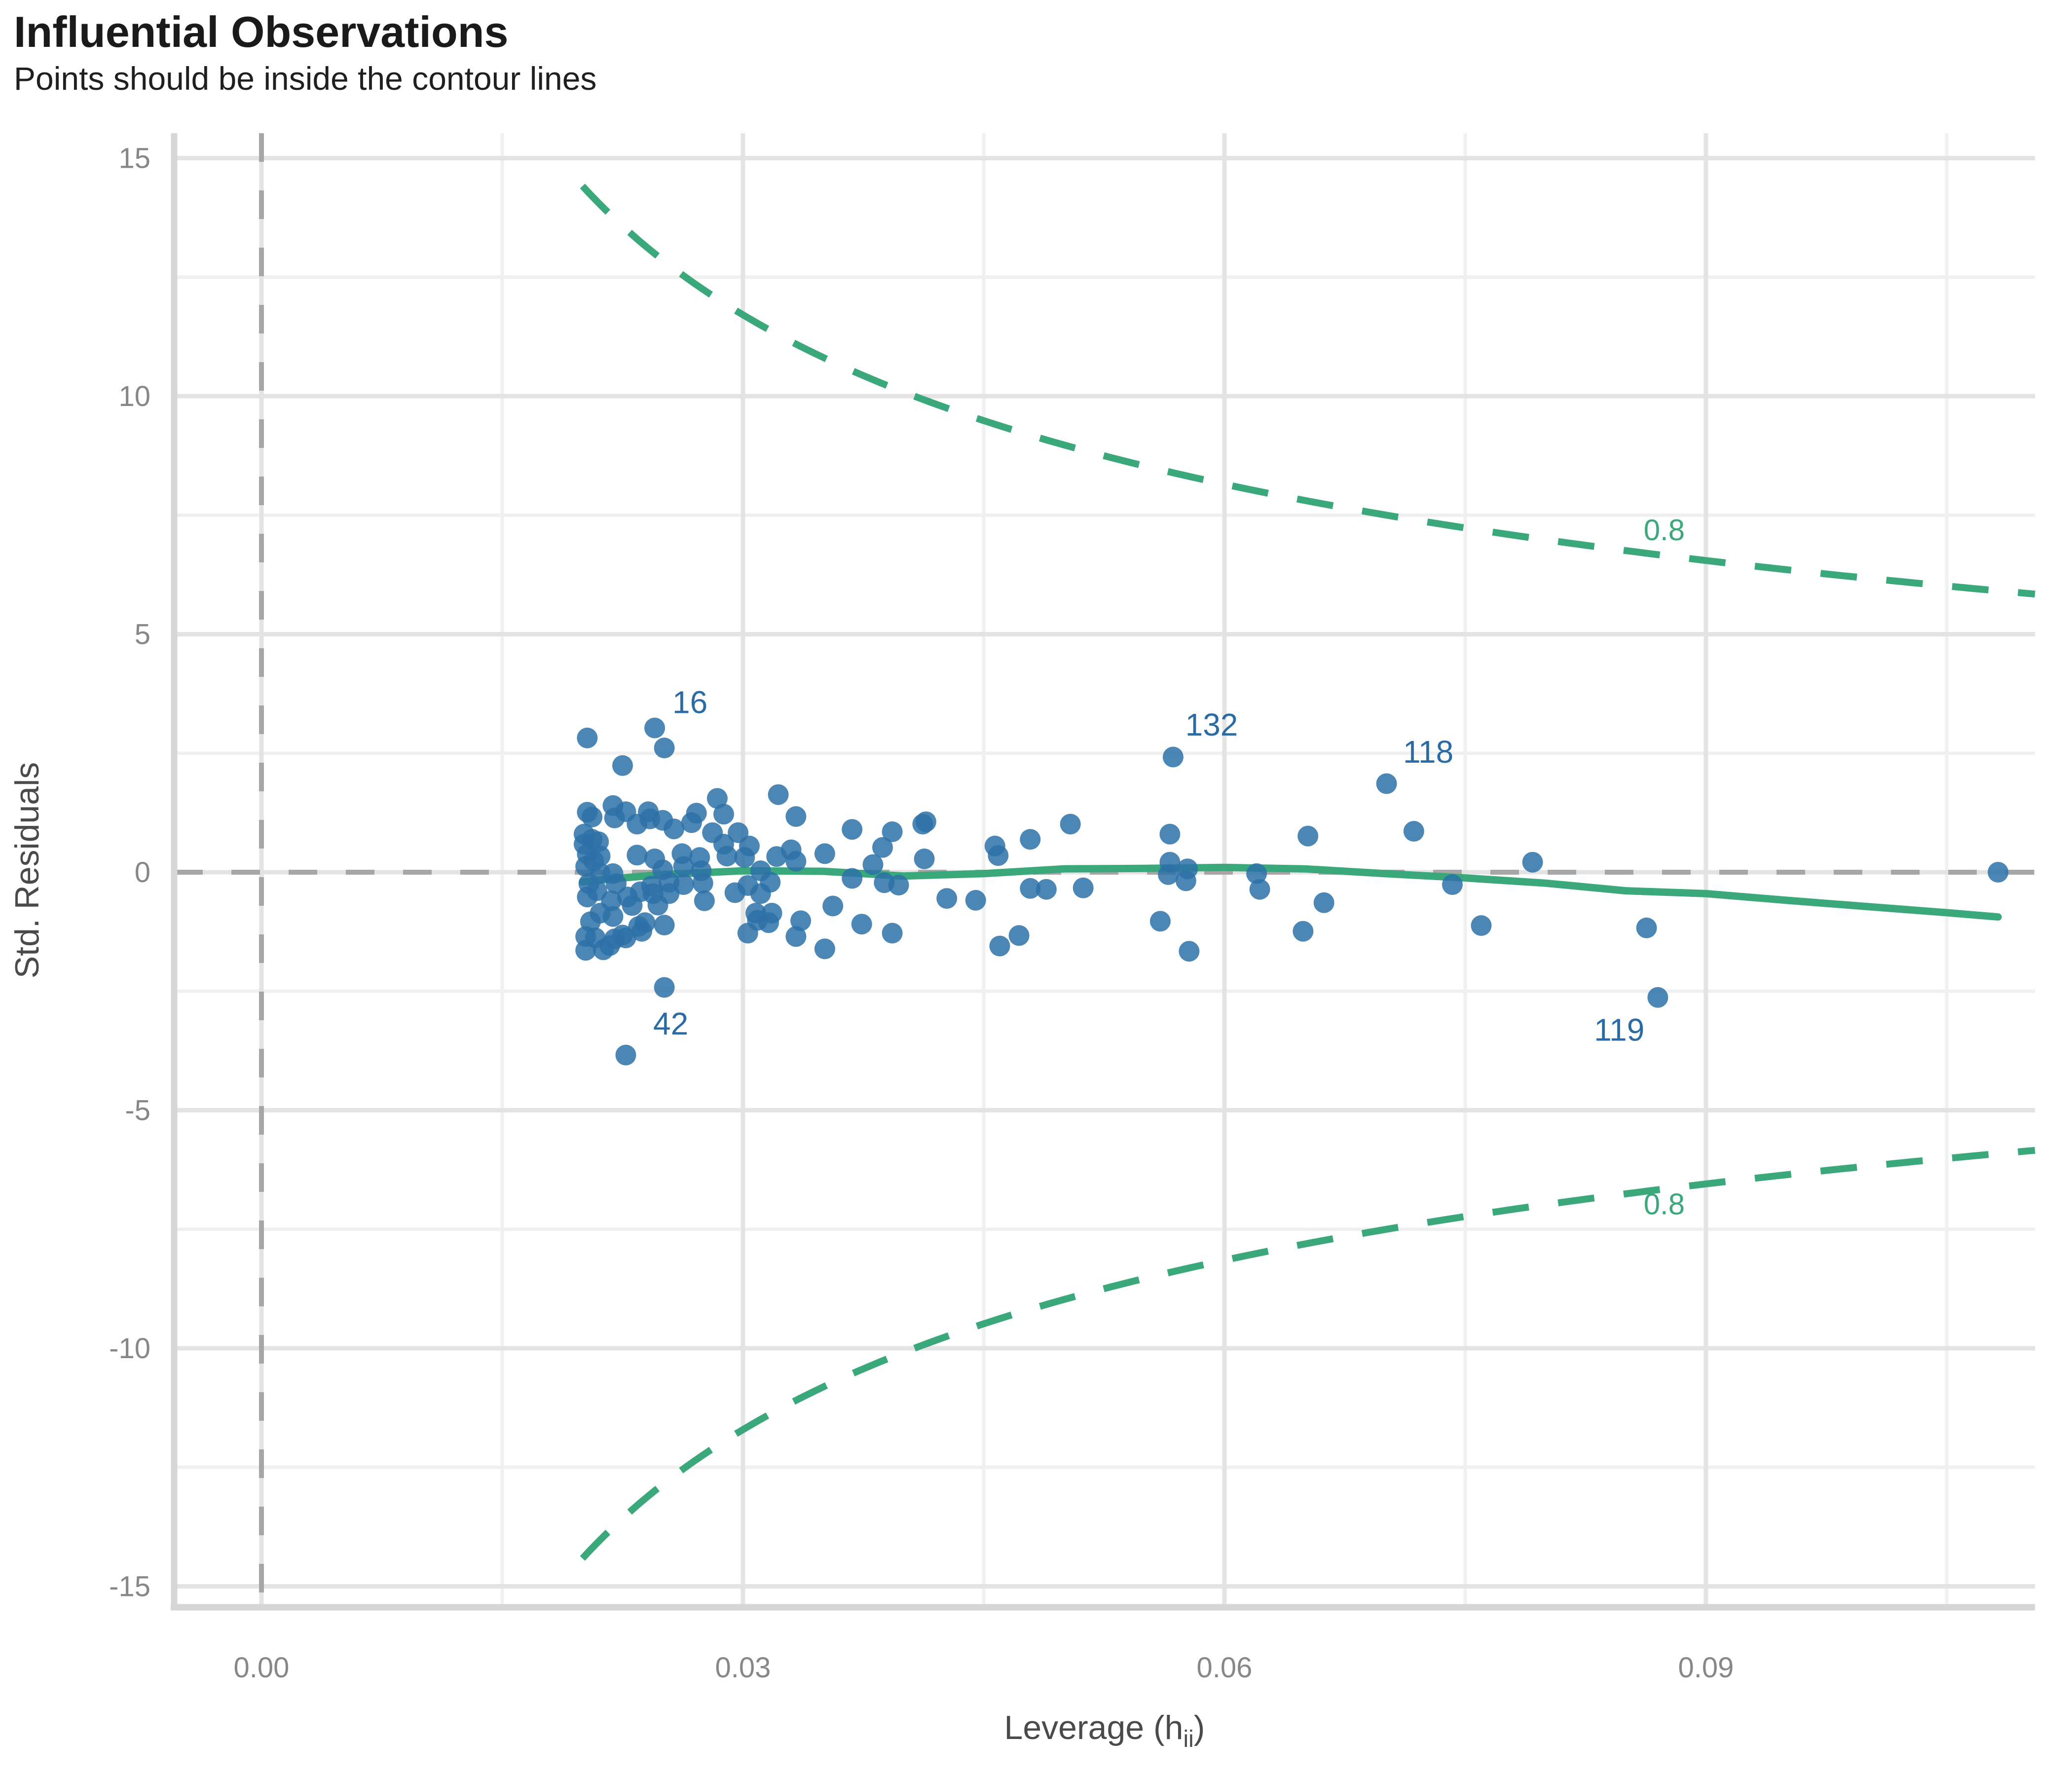  I want to click on y-tick-label-10: 10, so click(134, 396).